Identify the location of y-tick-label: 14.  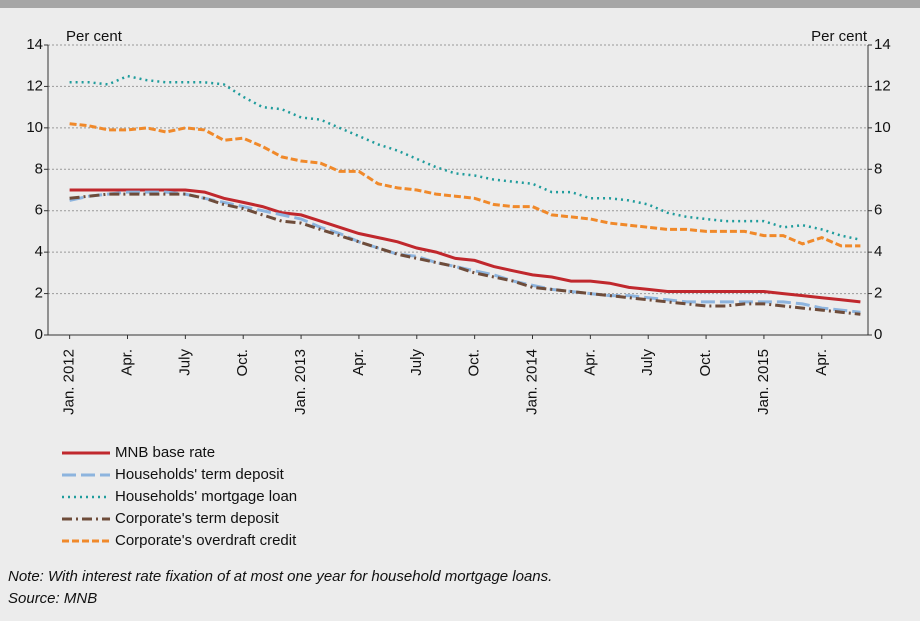
(34, 44).